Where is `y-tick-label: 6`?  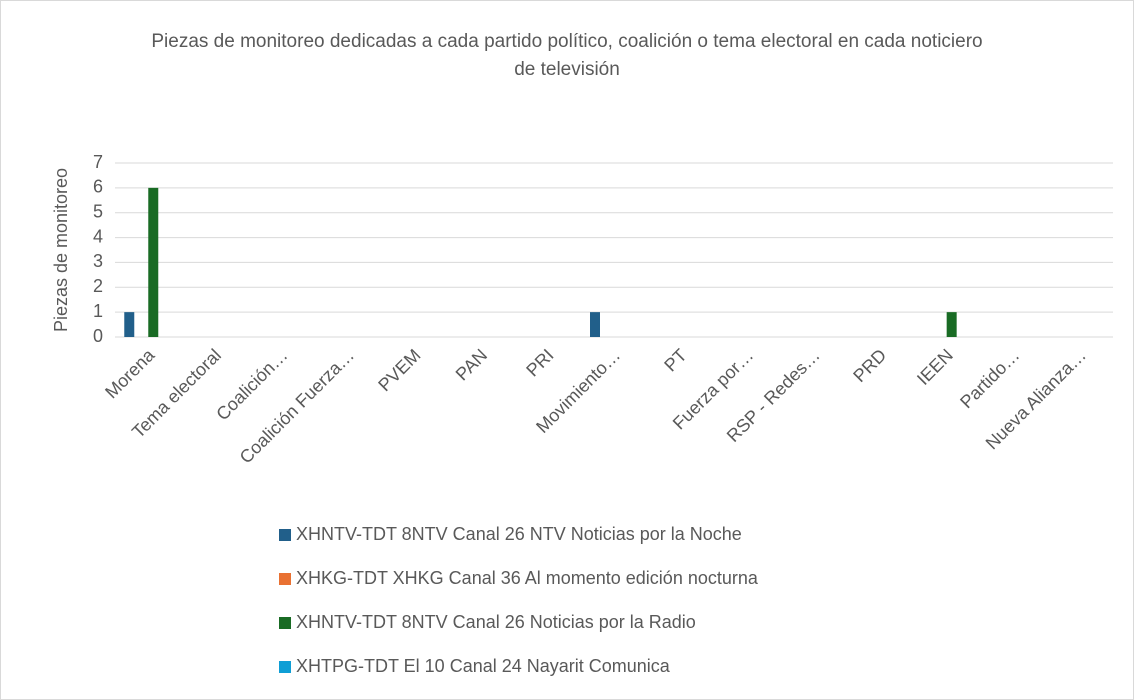 y-tick-label: 6 is located at coordinates (98, 187).